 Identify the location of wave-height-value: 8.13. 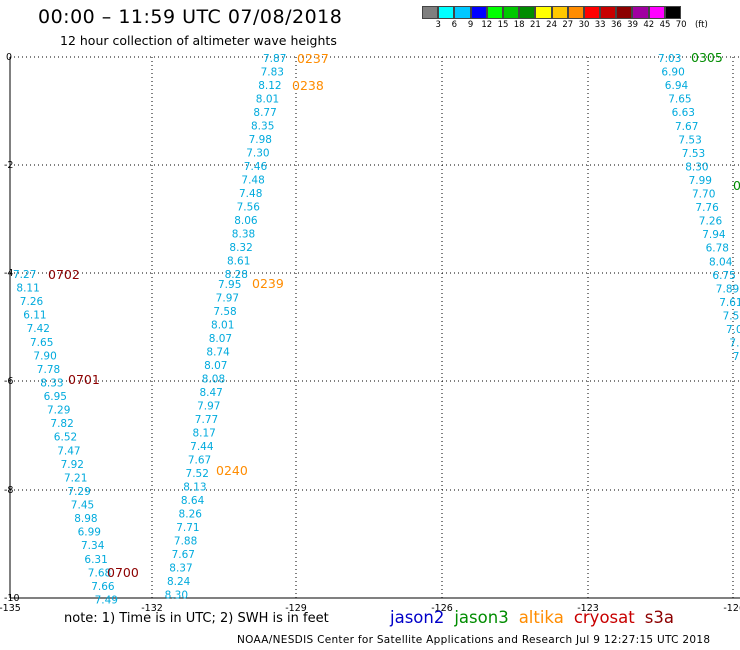
(194, 488).